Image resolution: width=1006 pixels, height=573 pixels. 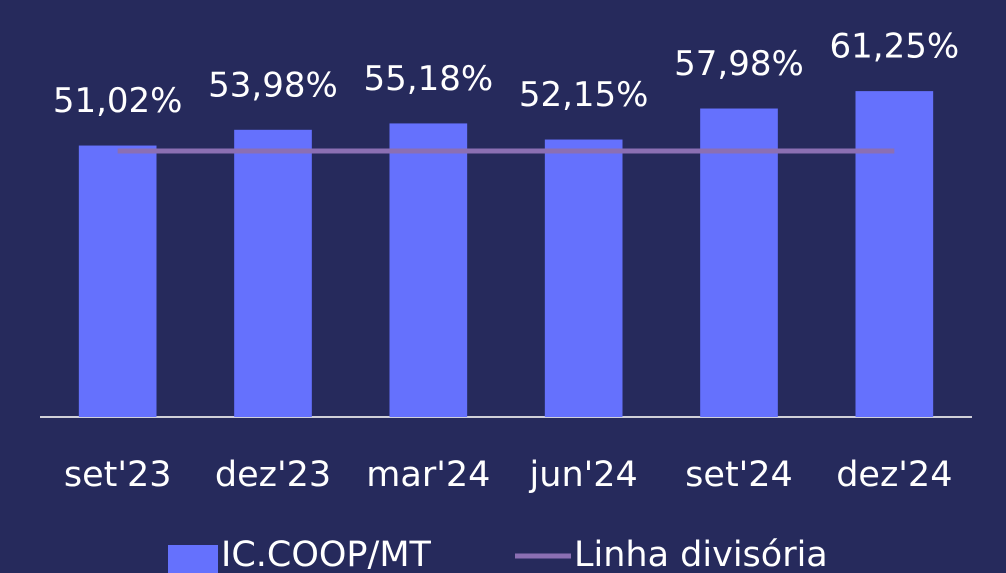 What do you see at coordinates (273, 475) in the screenshot?
I see `x-tick-label: dez'23` at bounding box center [273, 475].